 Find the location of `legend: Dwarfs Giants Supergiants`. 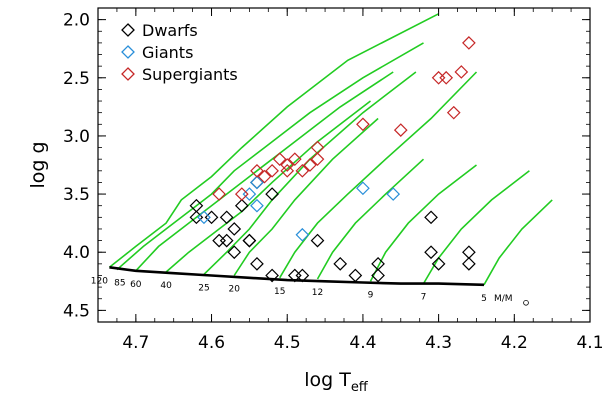

legend: Dwarfs Giants Supergiants is located at coordinates (179, 52).